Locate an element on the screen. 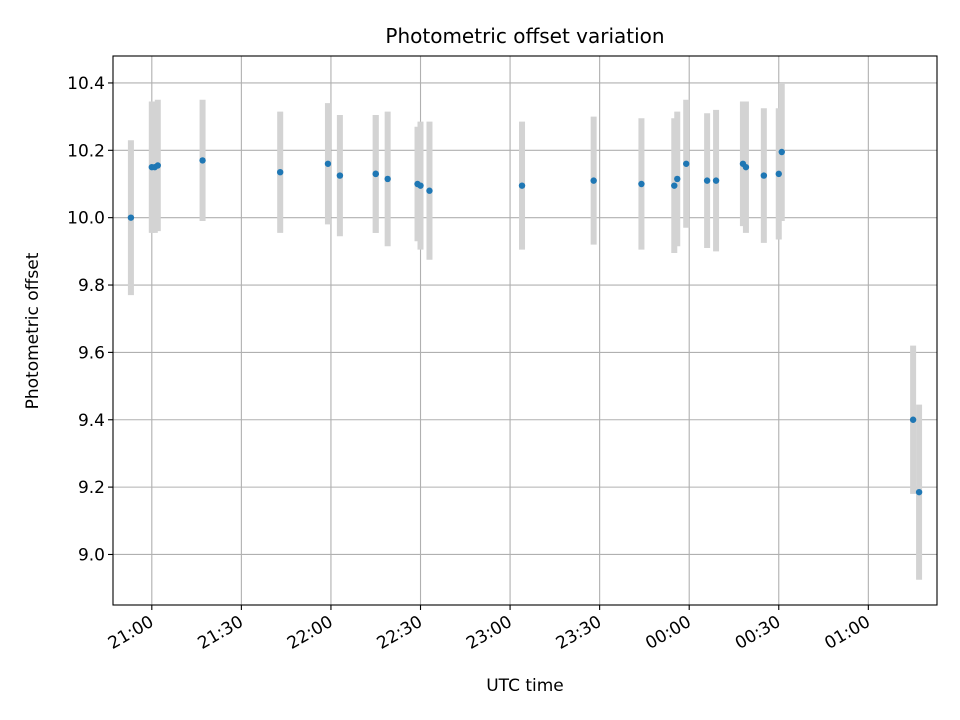 This screenshot has height=720, width=960. y-tick-label: 9.4 is located at coordinates (91, 421).